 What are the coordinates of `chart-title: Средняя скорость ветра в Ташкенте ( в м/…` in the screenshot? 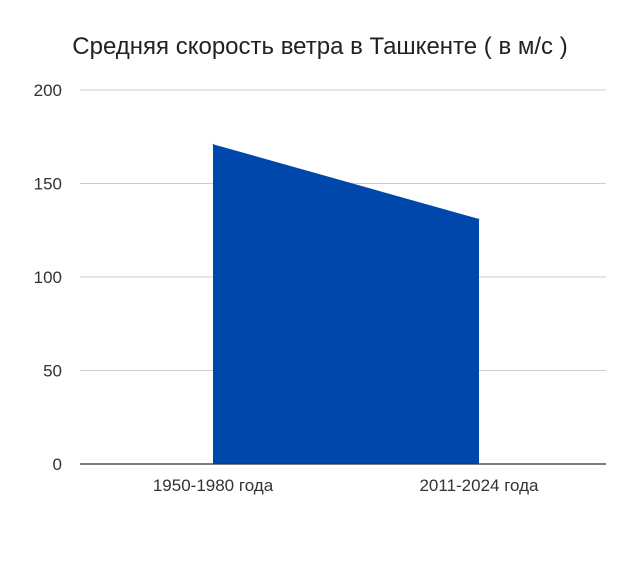 It's located at (320, 46).